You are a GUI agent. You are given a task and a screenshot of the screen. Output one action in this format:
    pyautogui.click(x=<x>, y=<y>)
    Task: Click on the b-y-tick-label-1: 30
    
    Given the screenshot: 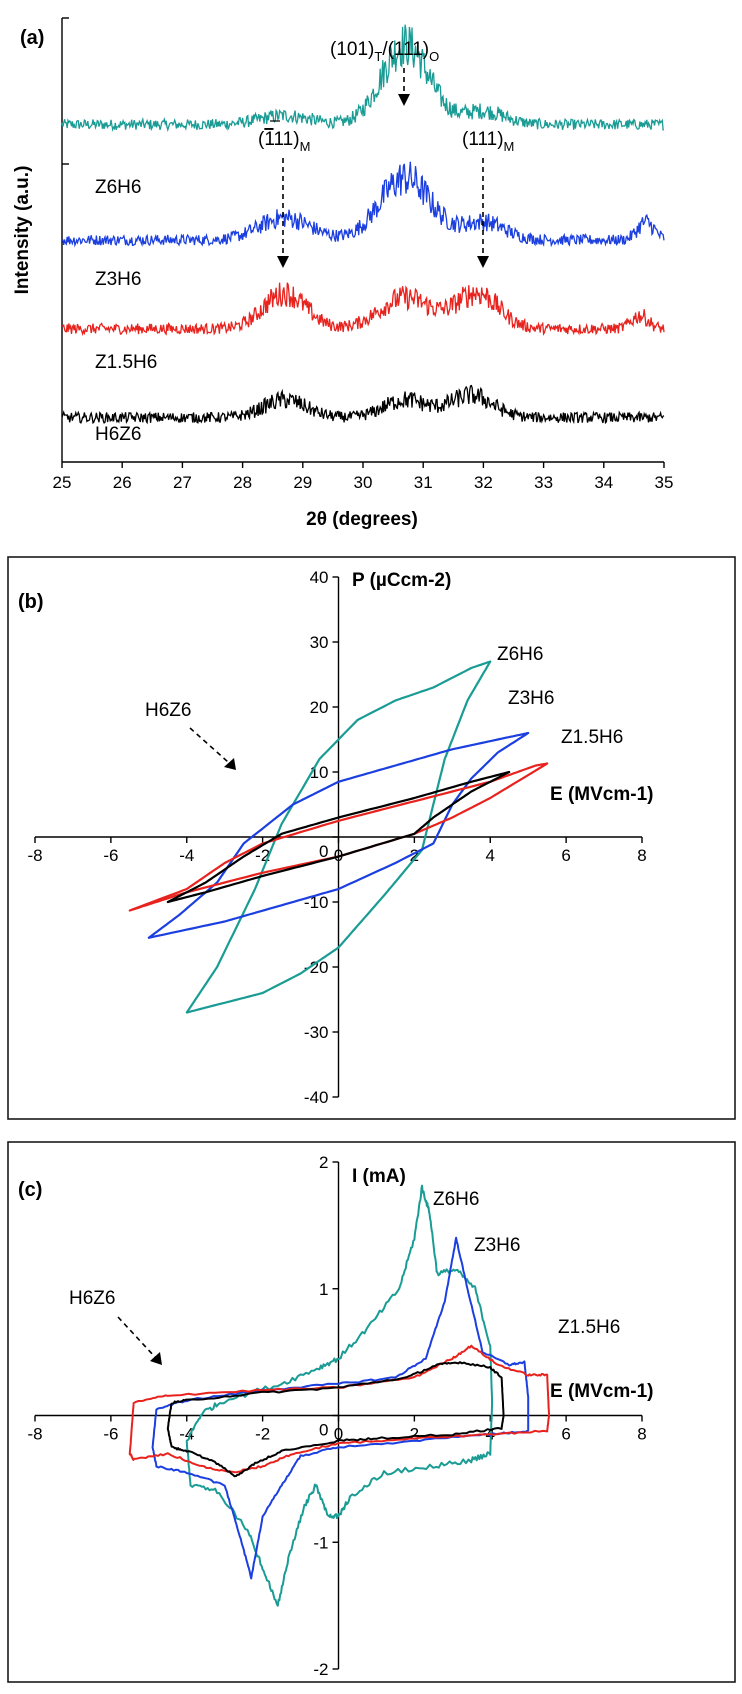 What is the action you would take?
    pyautogui.click(x=319, y=642)
    